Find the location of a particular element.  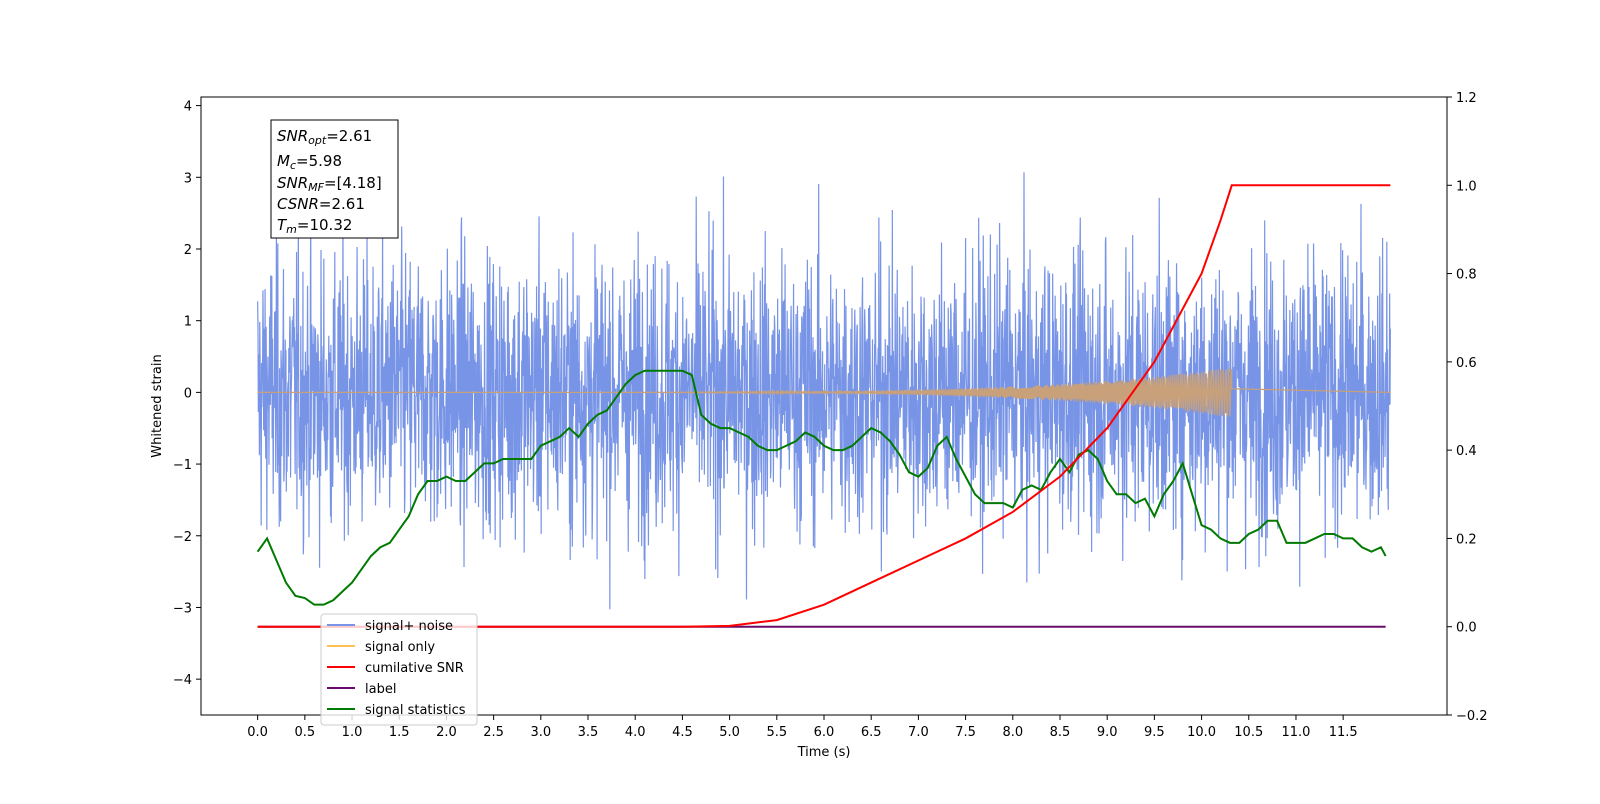

y-left-tick-label: 1 is located at coordinates (188, 322).